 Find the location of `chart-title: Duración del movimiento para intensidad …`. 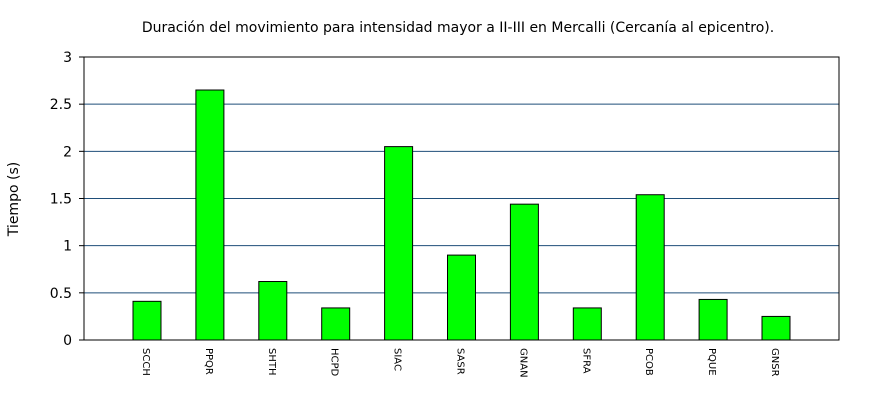

chart-title: Duración del movimiento para intensidad … is located at coordinates (458, 28).